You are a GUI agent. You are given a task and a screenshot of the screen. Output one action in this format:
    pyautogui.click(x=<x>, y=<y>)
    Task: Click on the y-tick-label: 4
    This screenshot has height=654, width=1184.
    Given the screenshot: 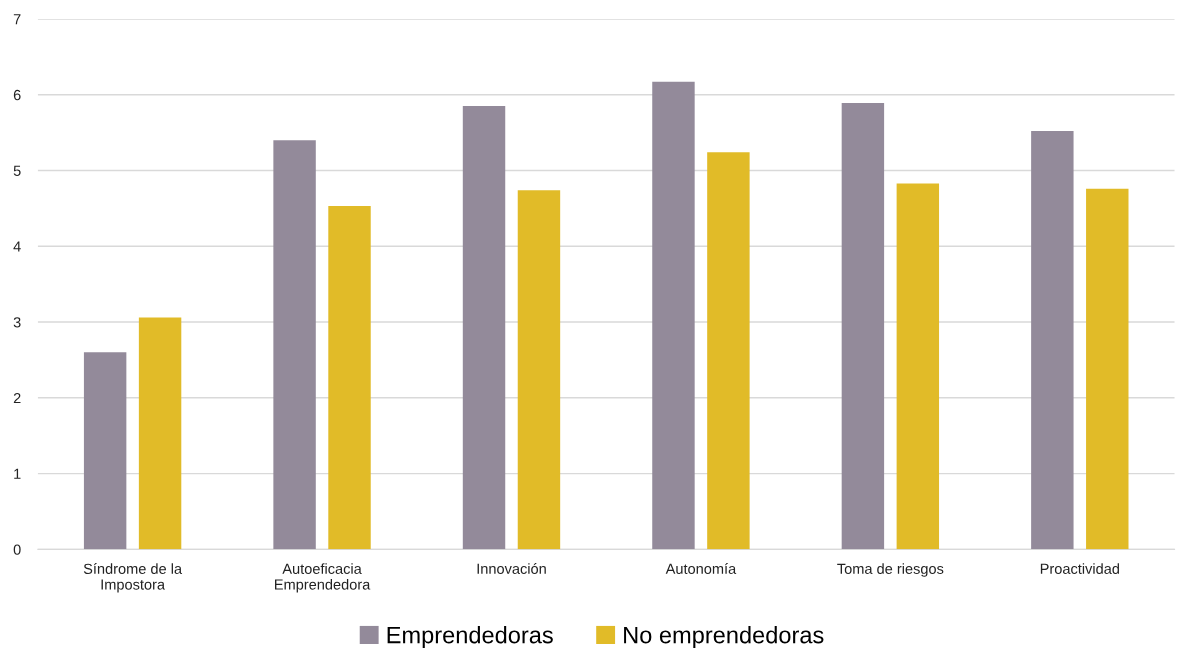 What is the action you would take?
    pyautogui.click(x=17, y=246)
    